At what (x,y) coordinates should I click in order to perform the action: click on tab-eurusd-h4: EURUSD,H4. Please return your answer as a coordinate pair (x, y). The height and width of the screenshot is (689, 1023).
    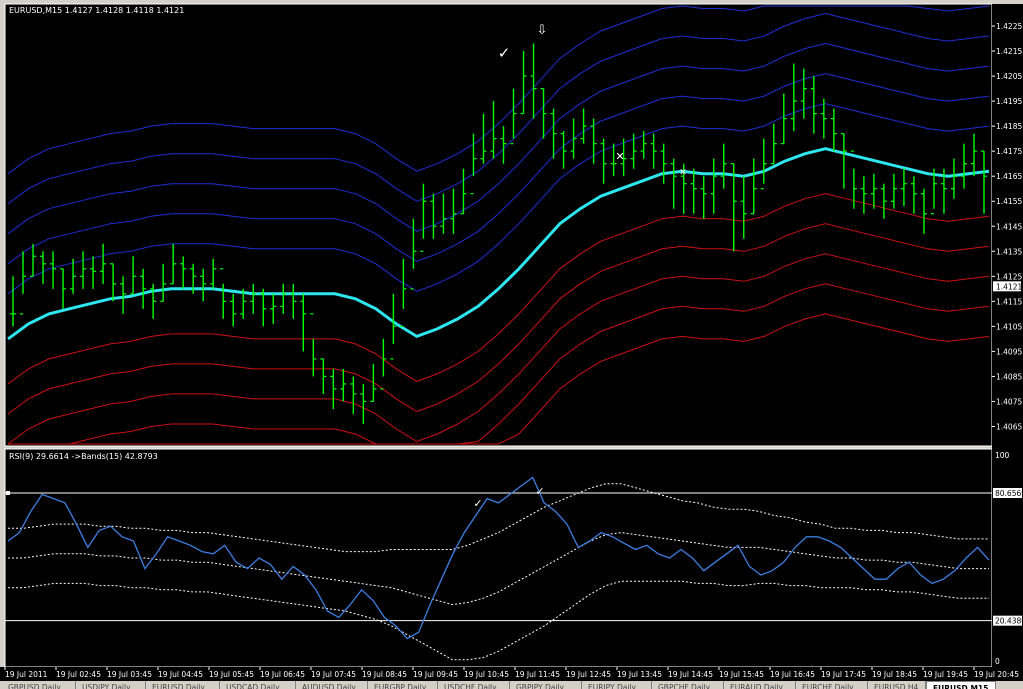
    Looking at the image, I should click on (897, 685).